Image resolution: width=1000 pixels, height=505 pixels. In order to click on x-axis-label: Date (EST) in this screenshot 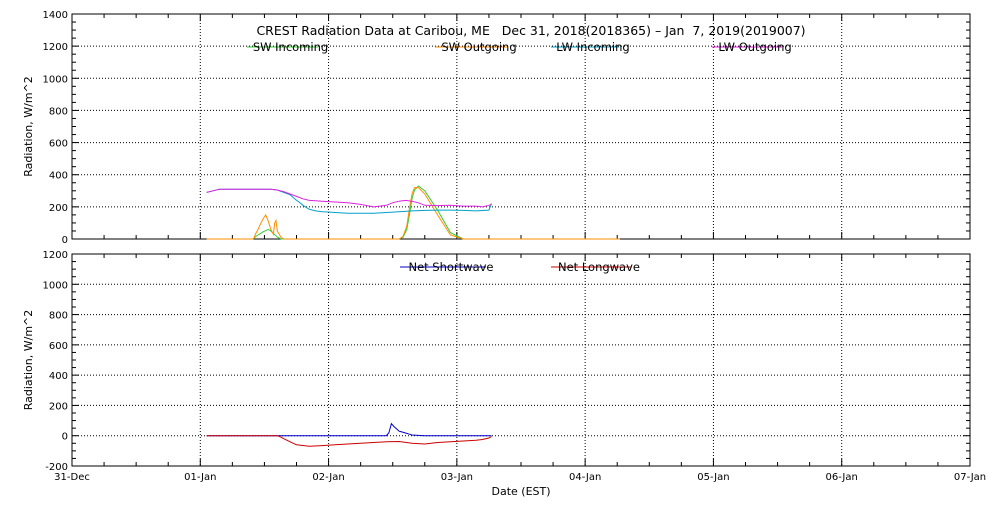, I will do `click(520, 491)`.